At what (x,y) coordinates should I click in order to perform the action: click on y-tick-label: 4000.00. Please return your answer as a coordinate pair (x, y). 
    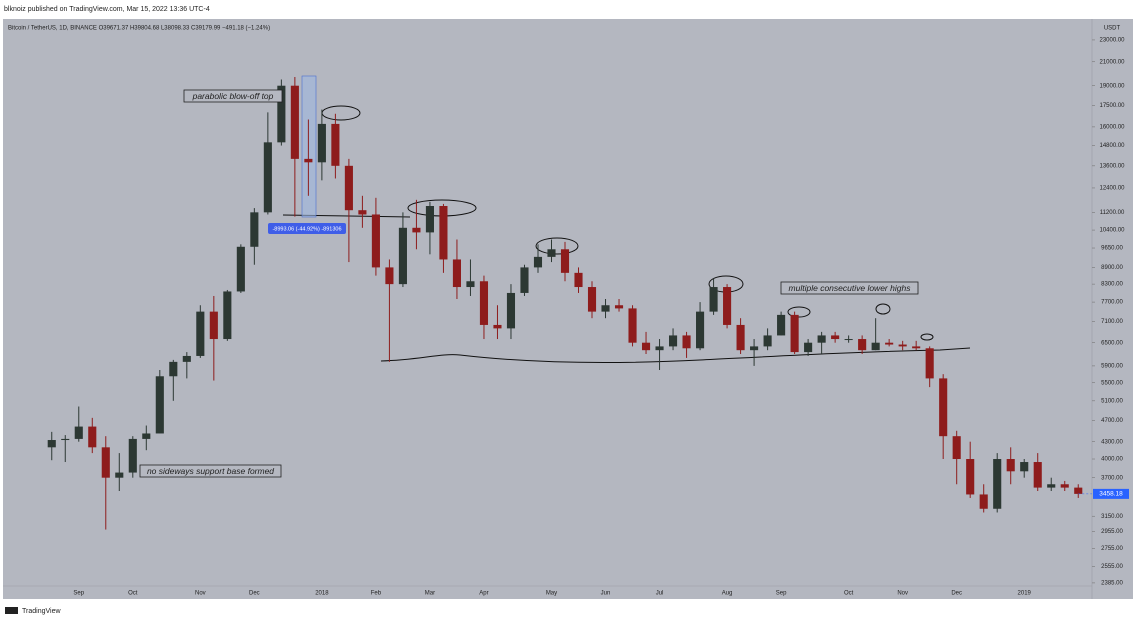
    Looking at the image, I should click on (1112, 460).